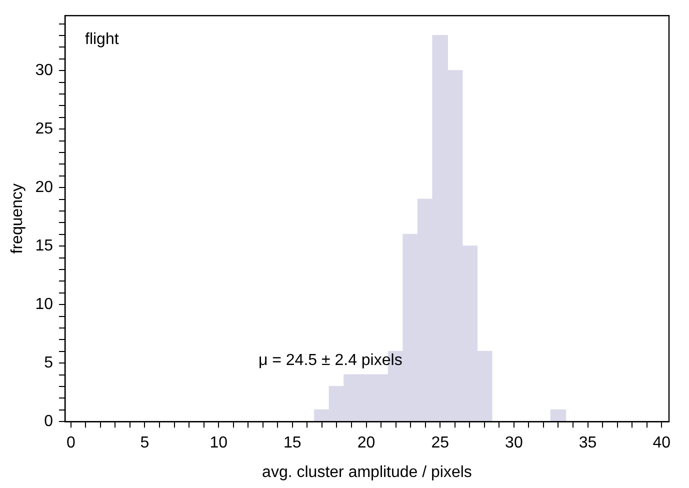  Describe the element at coordinates (145, 443) in the screenshot. I see `x-tick-label: 5` at that location.